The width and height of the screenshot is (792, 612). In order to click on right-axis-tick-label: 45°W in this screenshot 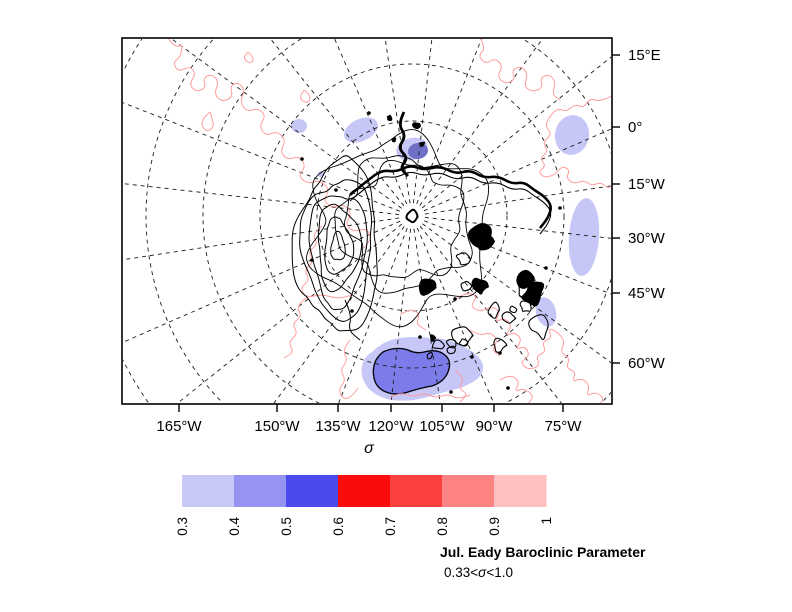, I will do `click(647, 293)`.